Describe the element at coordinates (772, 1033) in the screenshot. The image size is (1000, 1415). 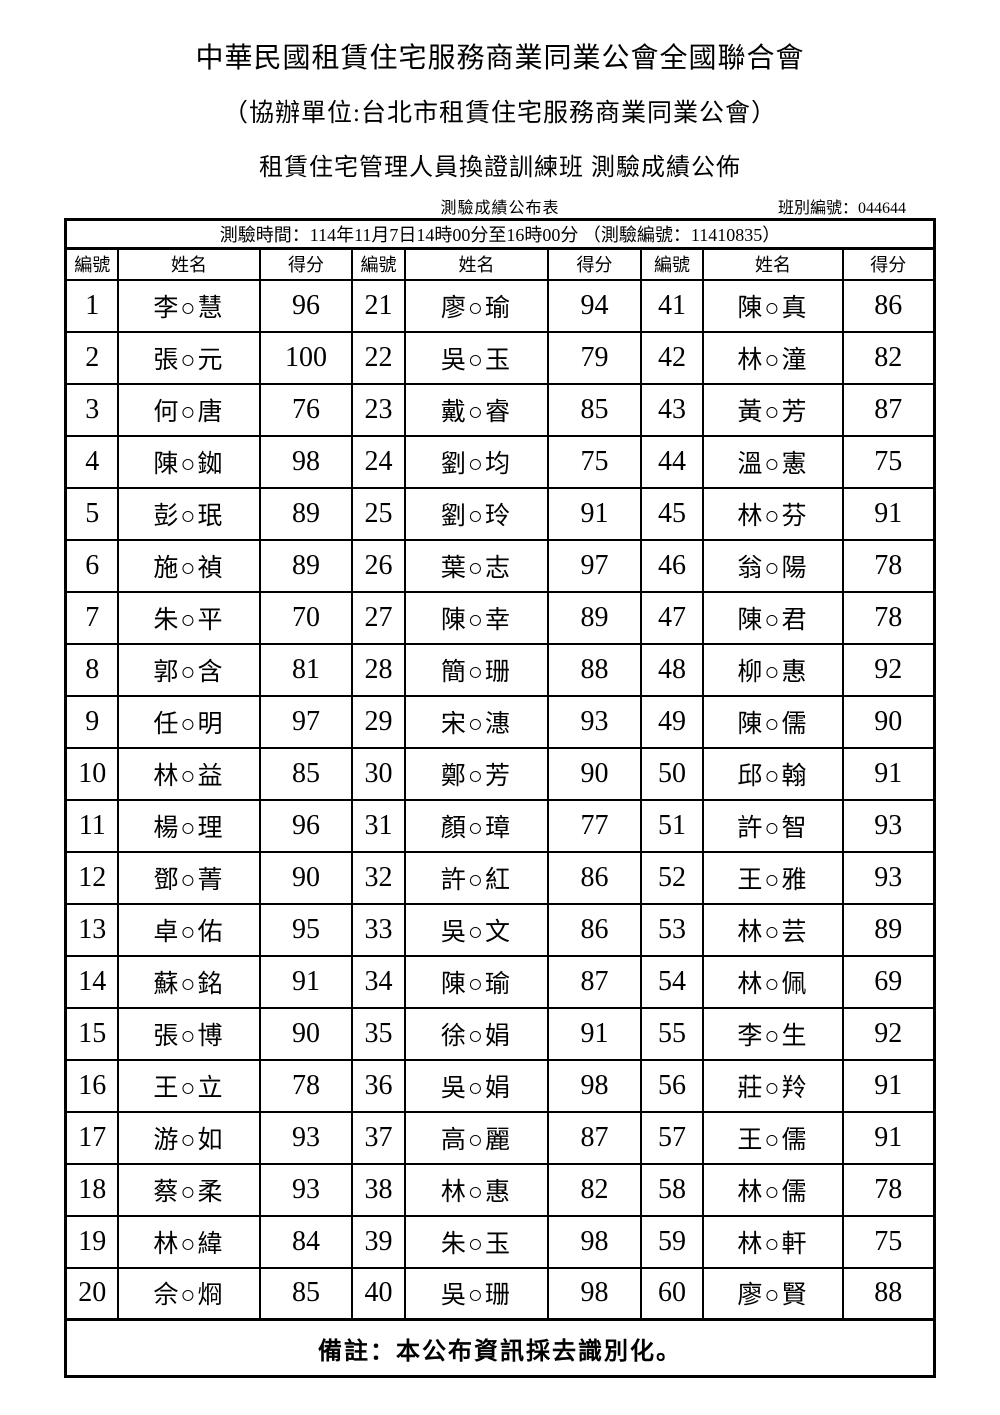
I see `entry-name: 李○生` at that location.